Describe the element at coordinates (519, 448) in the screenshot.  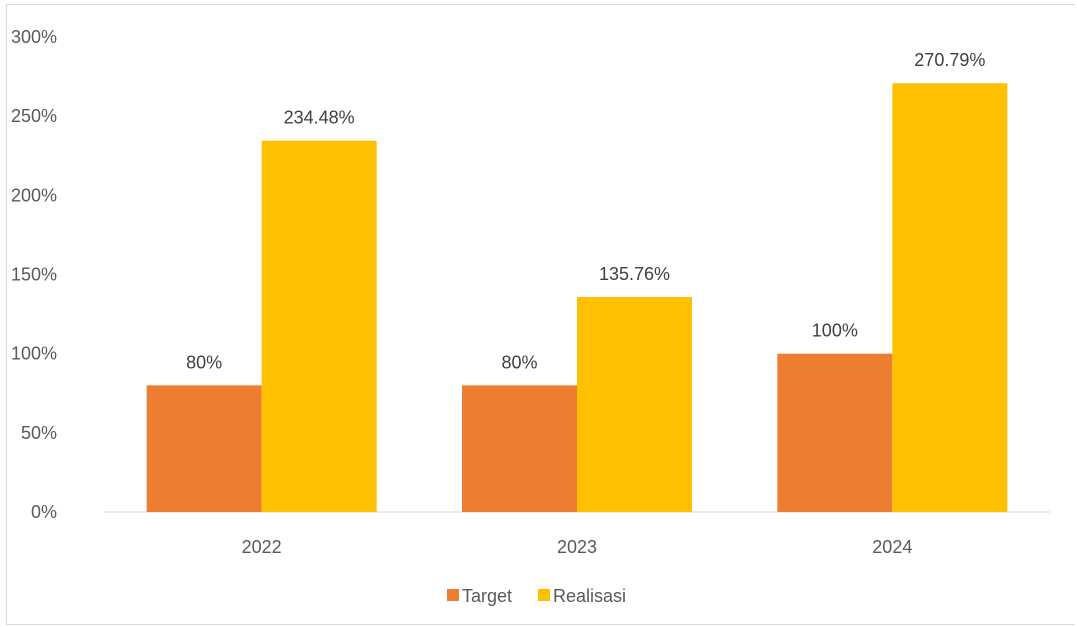
I see `bar-target-2023` at that location.